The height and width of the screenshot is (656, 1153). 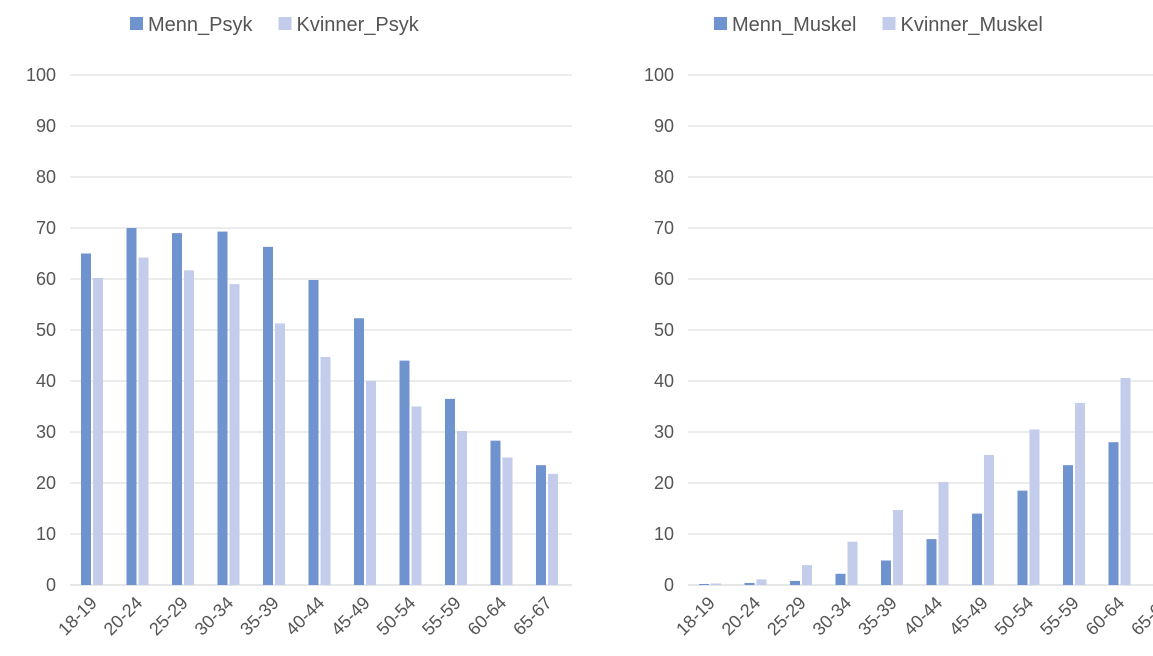 I want to click on legend-label: Menn_Muskel, so click(x=794, y=25).